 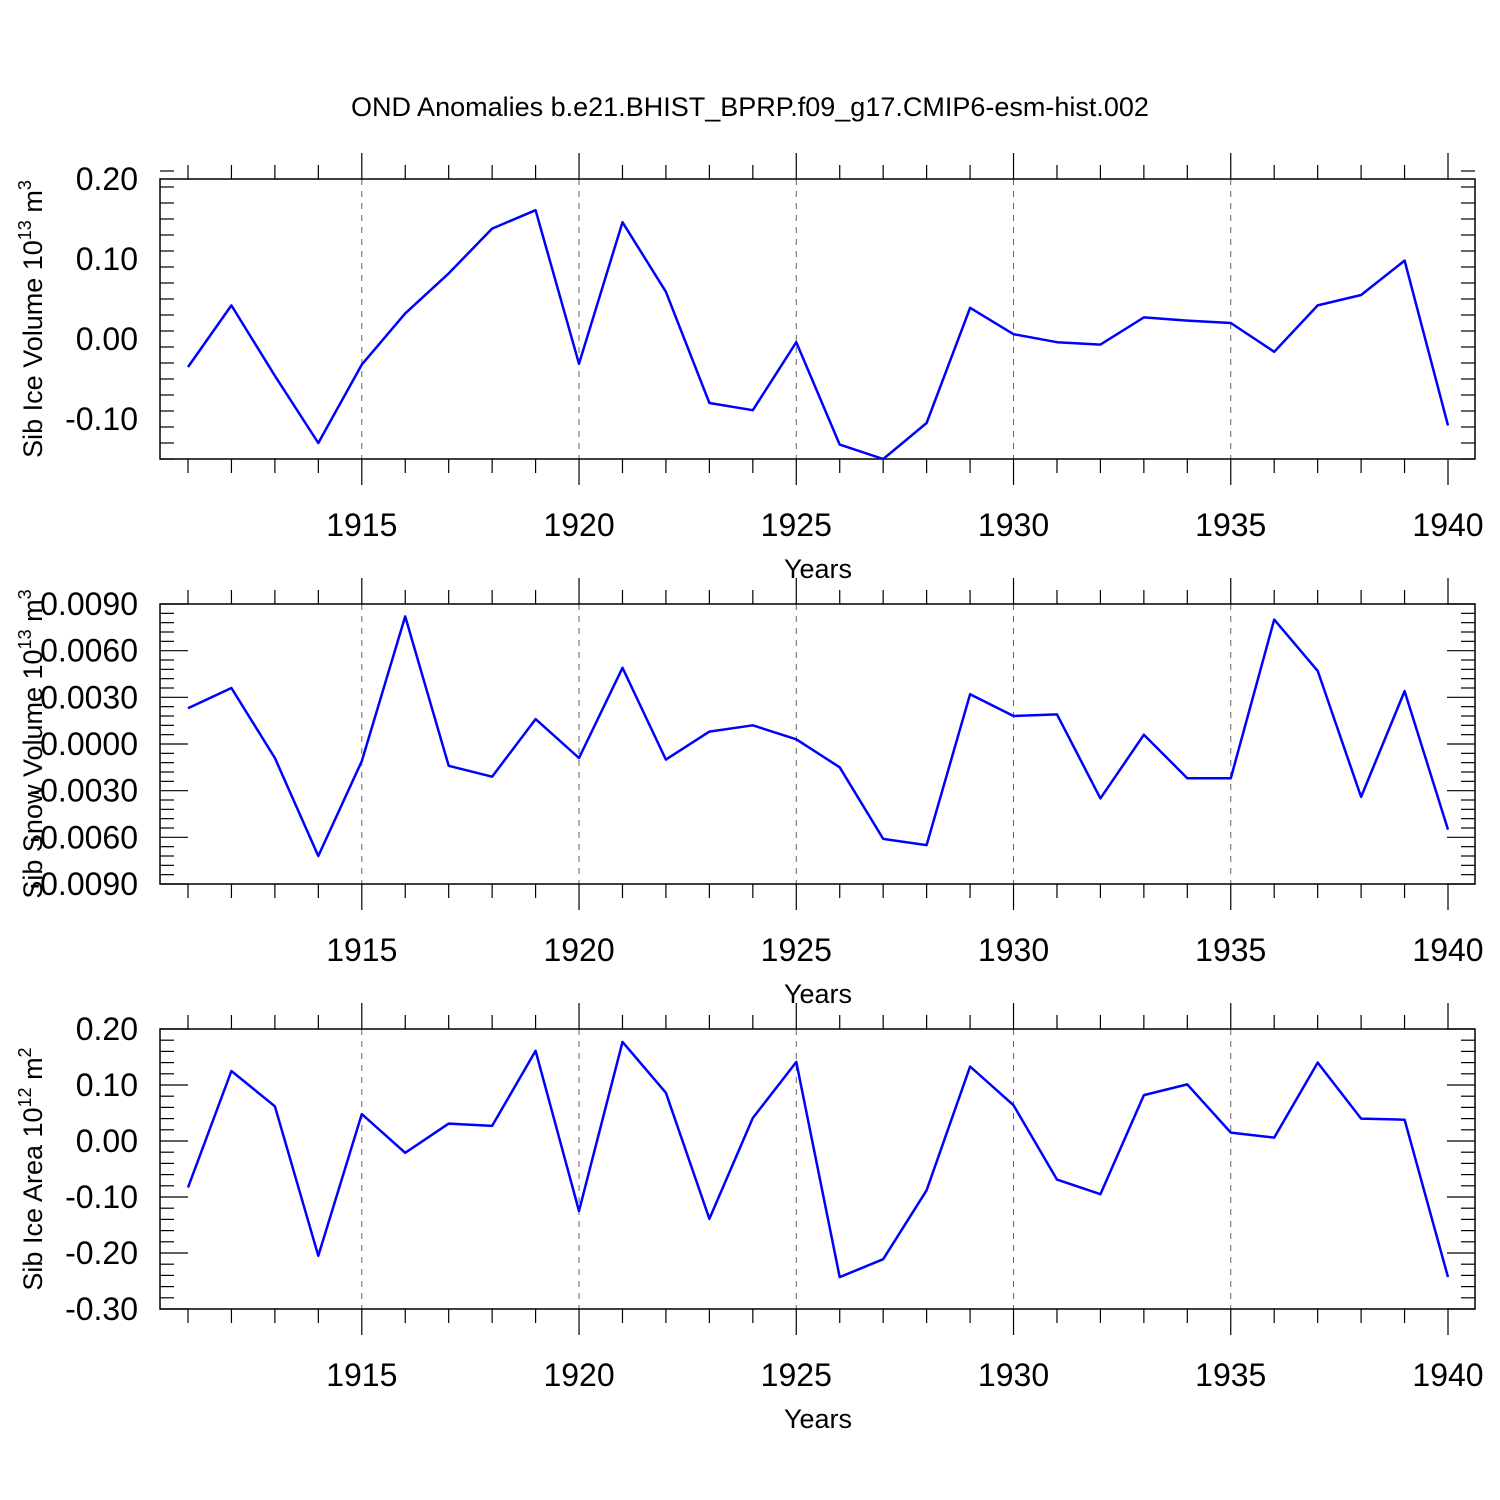 I want to click on y-tick-label: -0.0030, so click(x=83, y=791).